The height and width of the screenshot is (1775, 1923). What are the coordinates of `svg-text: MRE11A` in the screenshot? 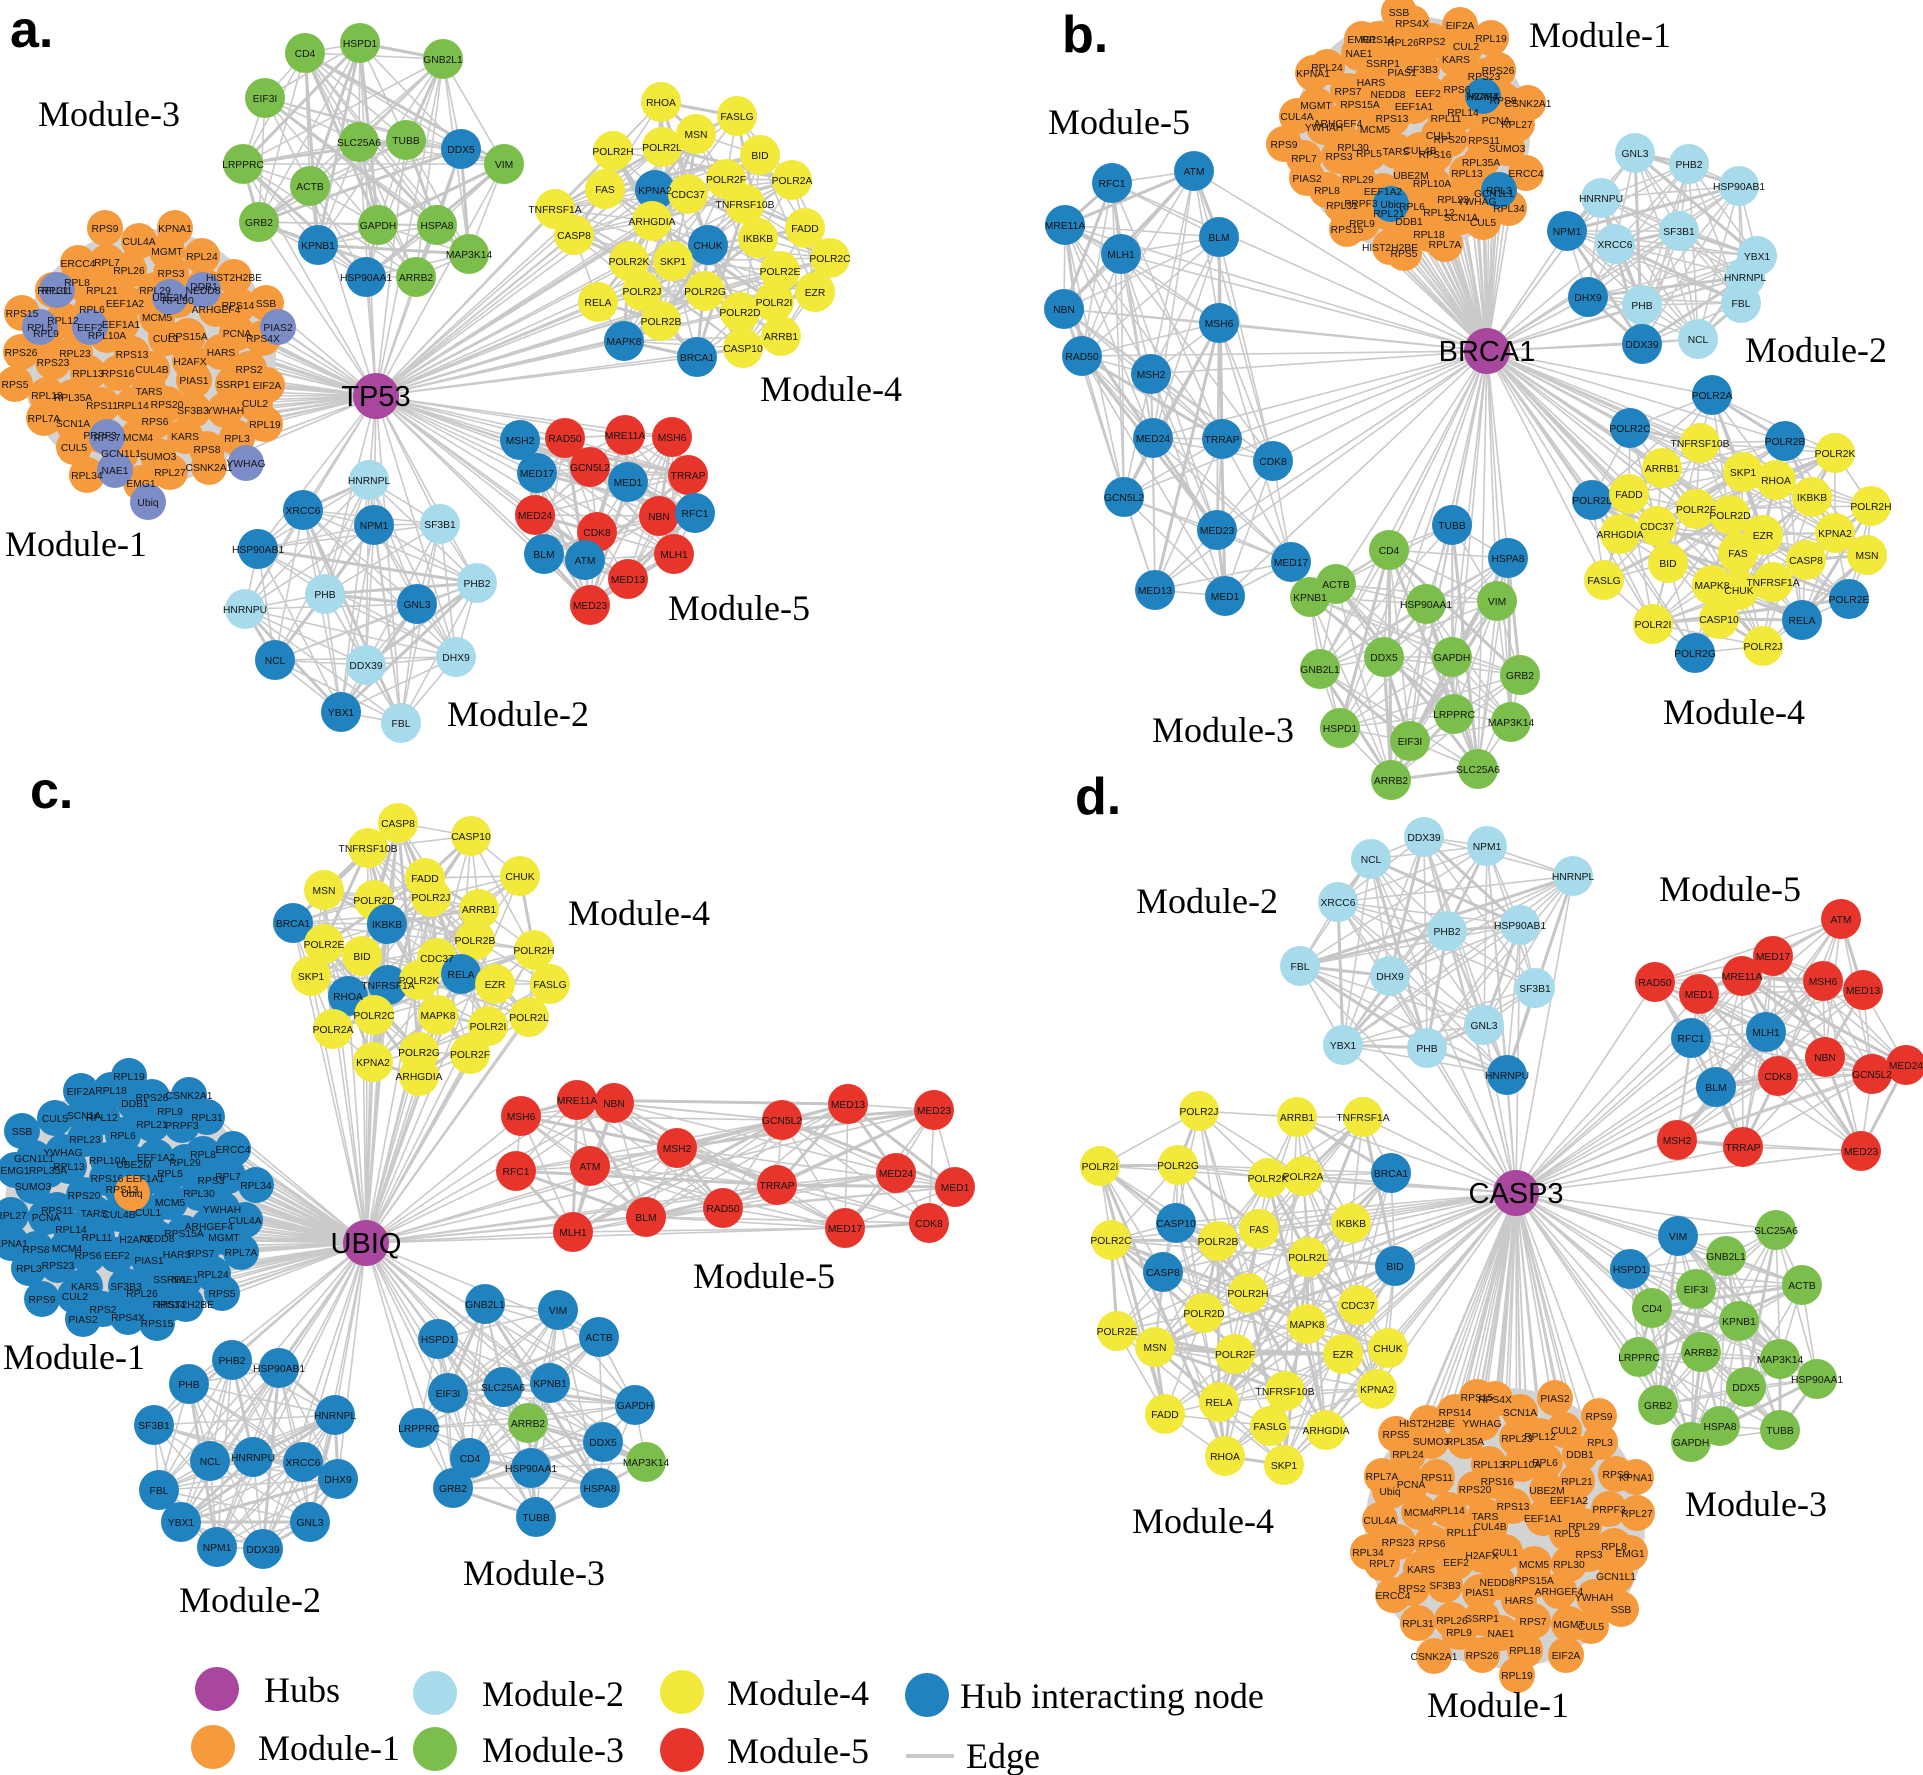 It's located at (1742, 977).